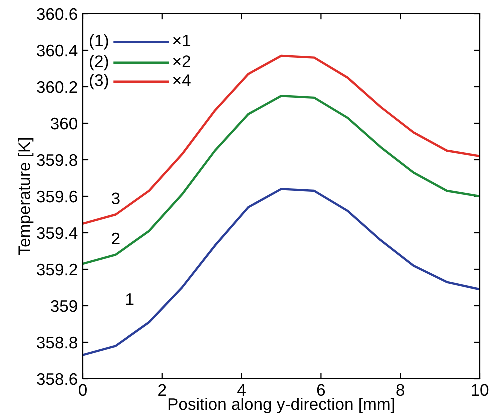  What do you see at coordinates (64, 306) in the screenshot?
I see `y-tick-label: 359` at bounding box center [64, 306].